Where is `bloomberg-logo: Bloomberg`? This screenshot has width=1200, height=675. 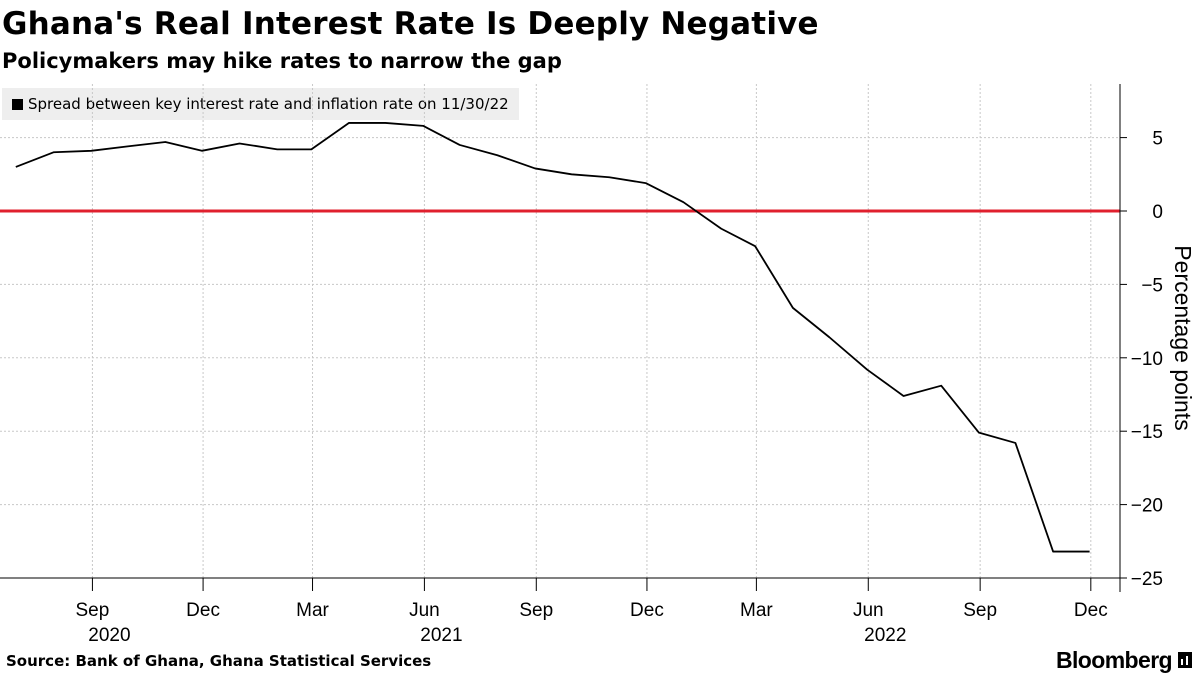
bloomberg-logo: Bloomberg is located at coordinates (1124, 660).